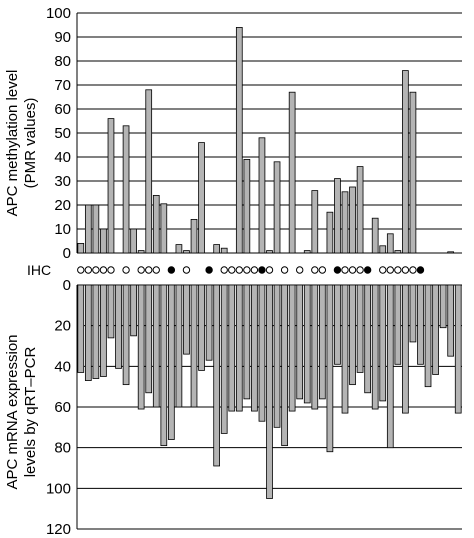 This screenshot has height=538, width=474. Describe the element at coordinates (62, 37) in the screenshot. I see `top-tick-label: 90` at that location.